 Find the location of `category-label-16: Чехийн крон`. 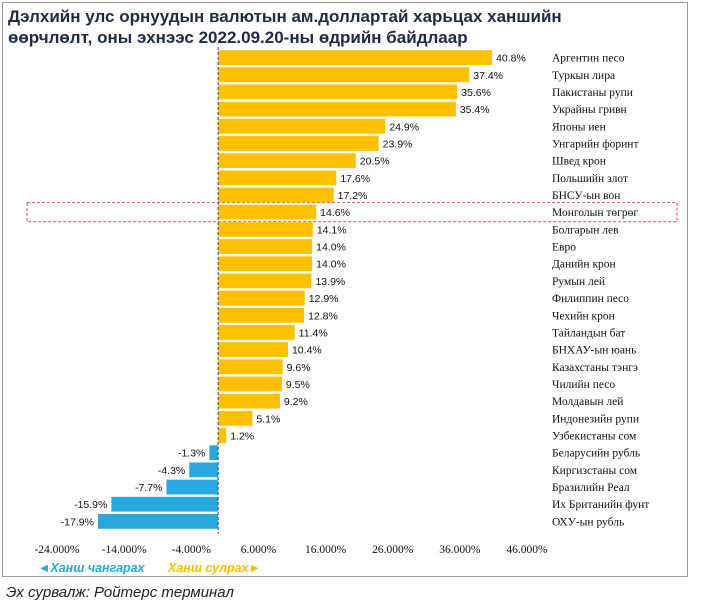

category-label-16: Чехийн крон is located at coordinates (583, 316).